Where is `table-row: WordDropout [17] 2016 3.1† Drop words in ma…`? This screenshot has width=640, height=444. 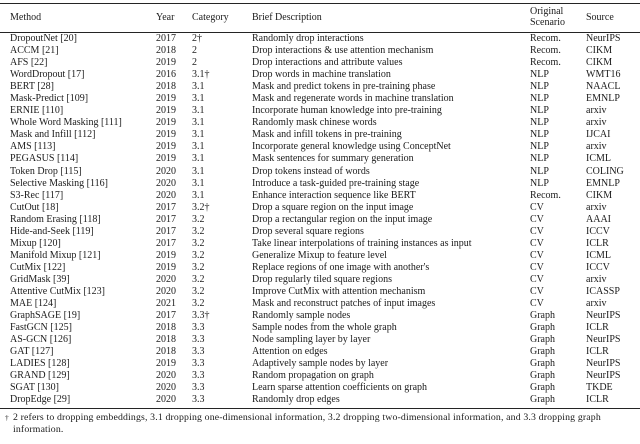 table-row: WordDropout [17] 2016 3.1† Drop words in ma… is located at coordinates (320, 75).